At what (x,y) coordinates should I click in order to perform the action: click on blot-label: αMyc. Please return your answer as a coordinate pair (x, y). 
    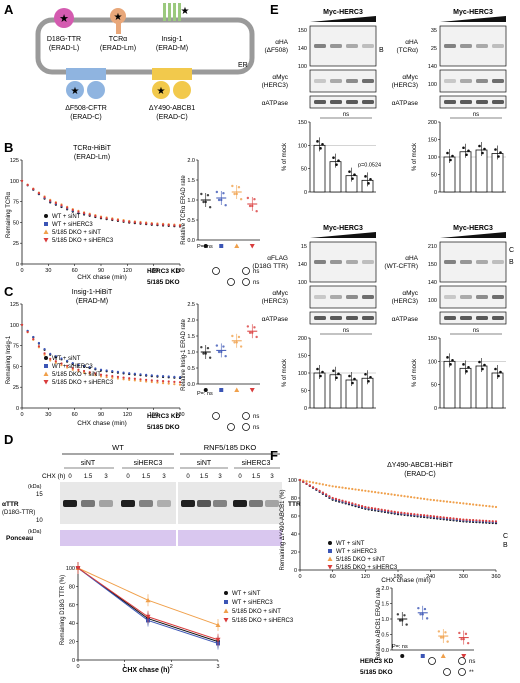
    Looking at the image, I should click on (410, 293).